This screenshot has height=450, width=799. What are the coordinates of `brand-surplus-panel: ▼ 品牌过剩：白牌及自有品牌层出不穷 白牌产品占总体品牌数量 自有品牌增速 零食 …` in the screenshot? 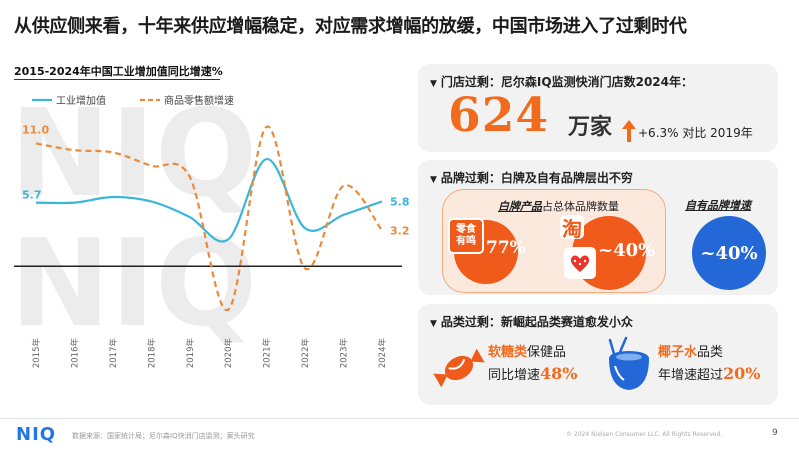 It's located at (598, 227).